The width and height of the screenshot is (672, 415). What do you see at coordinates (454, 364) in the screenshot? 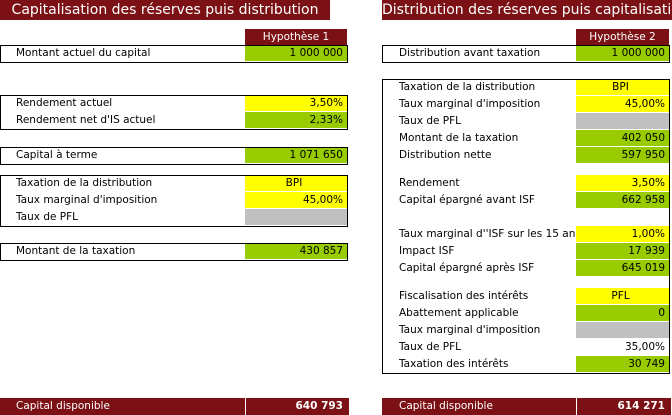
I see `row-label: Taxation des intérêts` at bounding box center [454, 364].